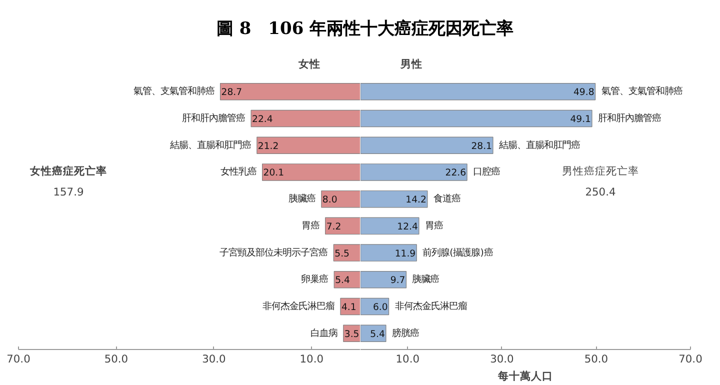 This screenshot has width=720, height=385. Describe the element at coordinates (481, 146) in the screenshot. I see `data-label: 28.1` at that location.